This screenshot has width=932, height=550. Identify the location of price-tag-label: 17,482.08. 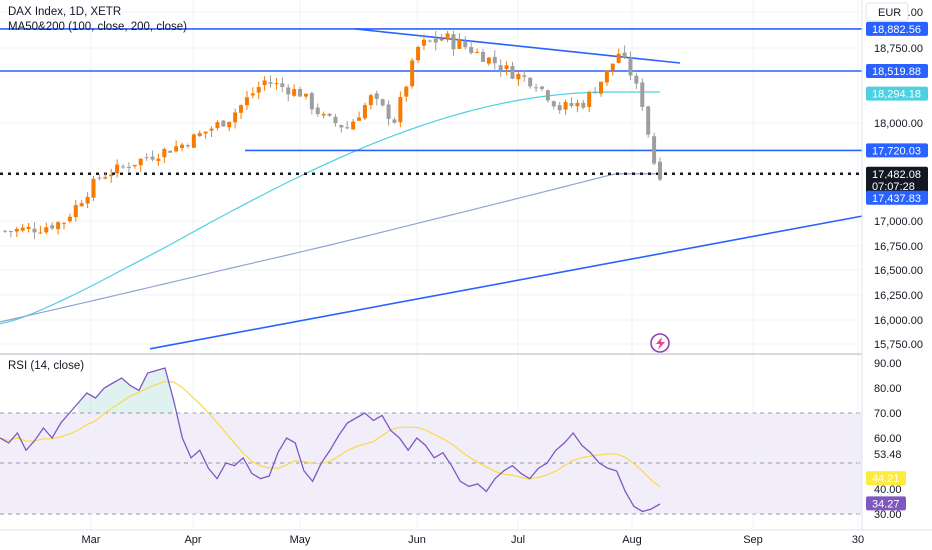
(896, 175).